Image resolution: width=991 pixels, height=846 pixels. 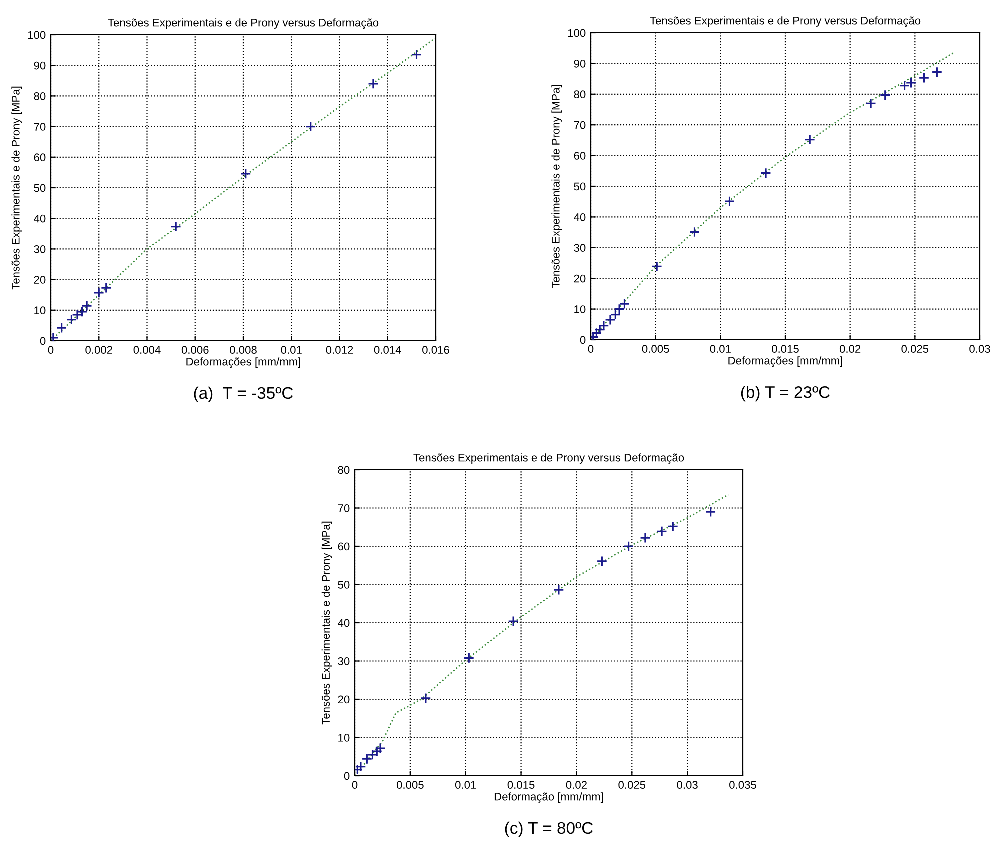 I want to click on text: (a) T = -35ºC, so click(x=244, y=394).